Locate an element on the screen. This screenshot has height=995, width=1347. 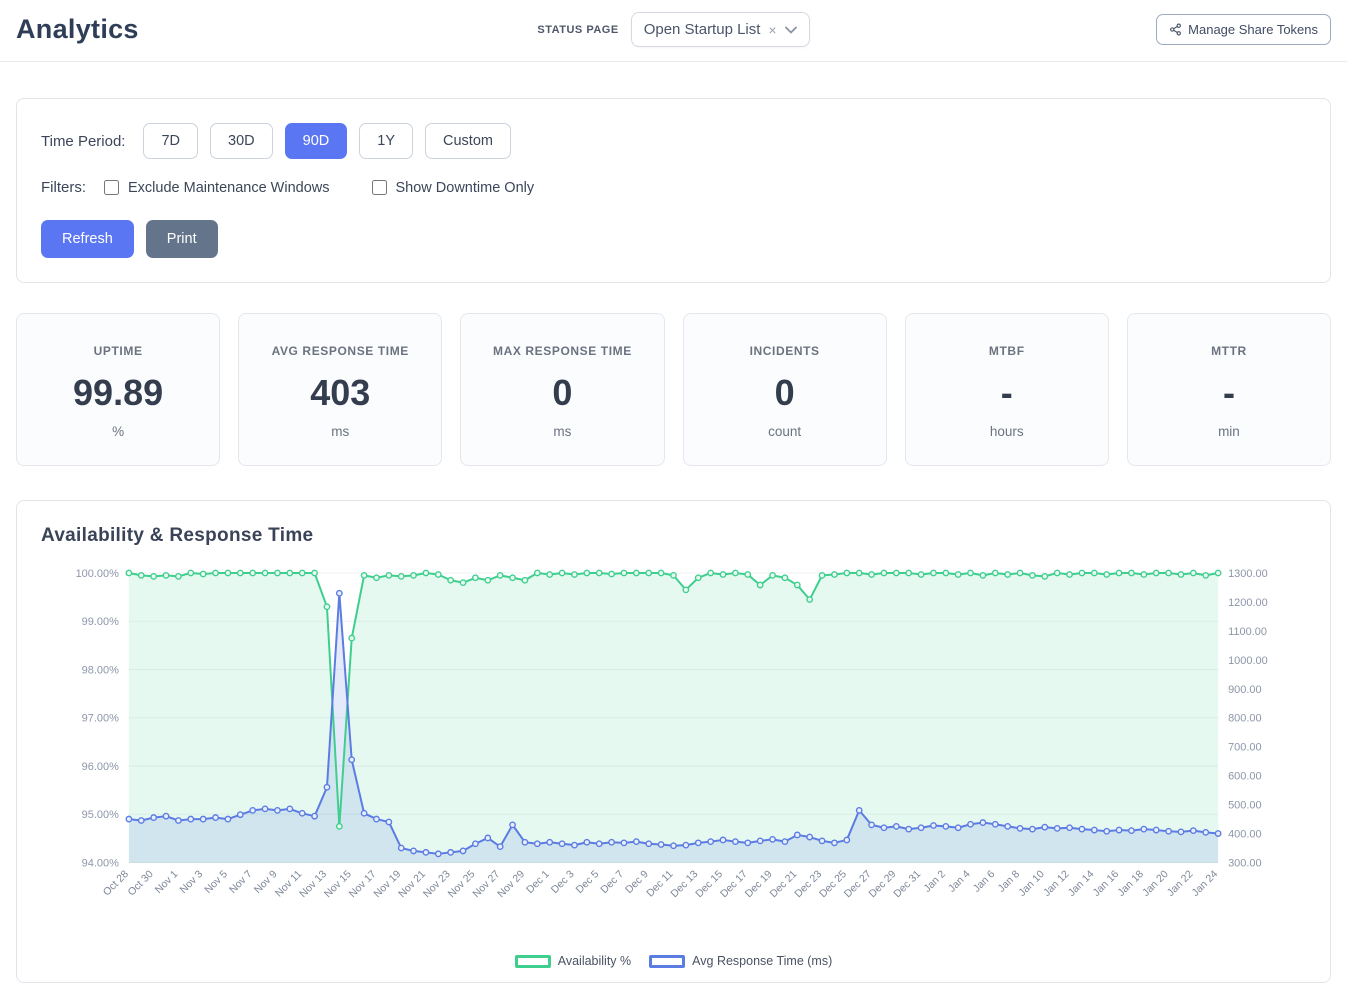
manage-share-tokens-button: Manage Share Tokens is located at coordinates (1244, 29).